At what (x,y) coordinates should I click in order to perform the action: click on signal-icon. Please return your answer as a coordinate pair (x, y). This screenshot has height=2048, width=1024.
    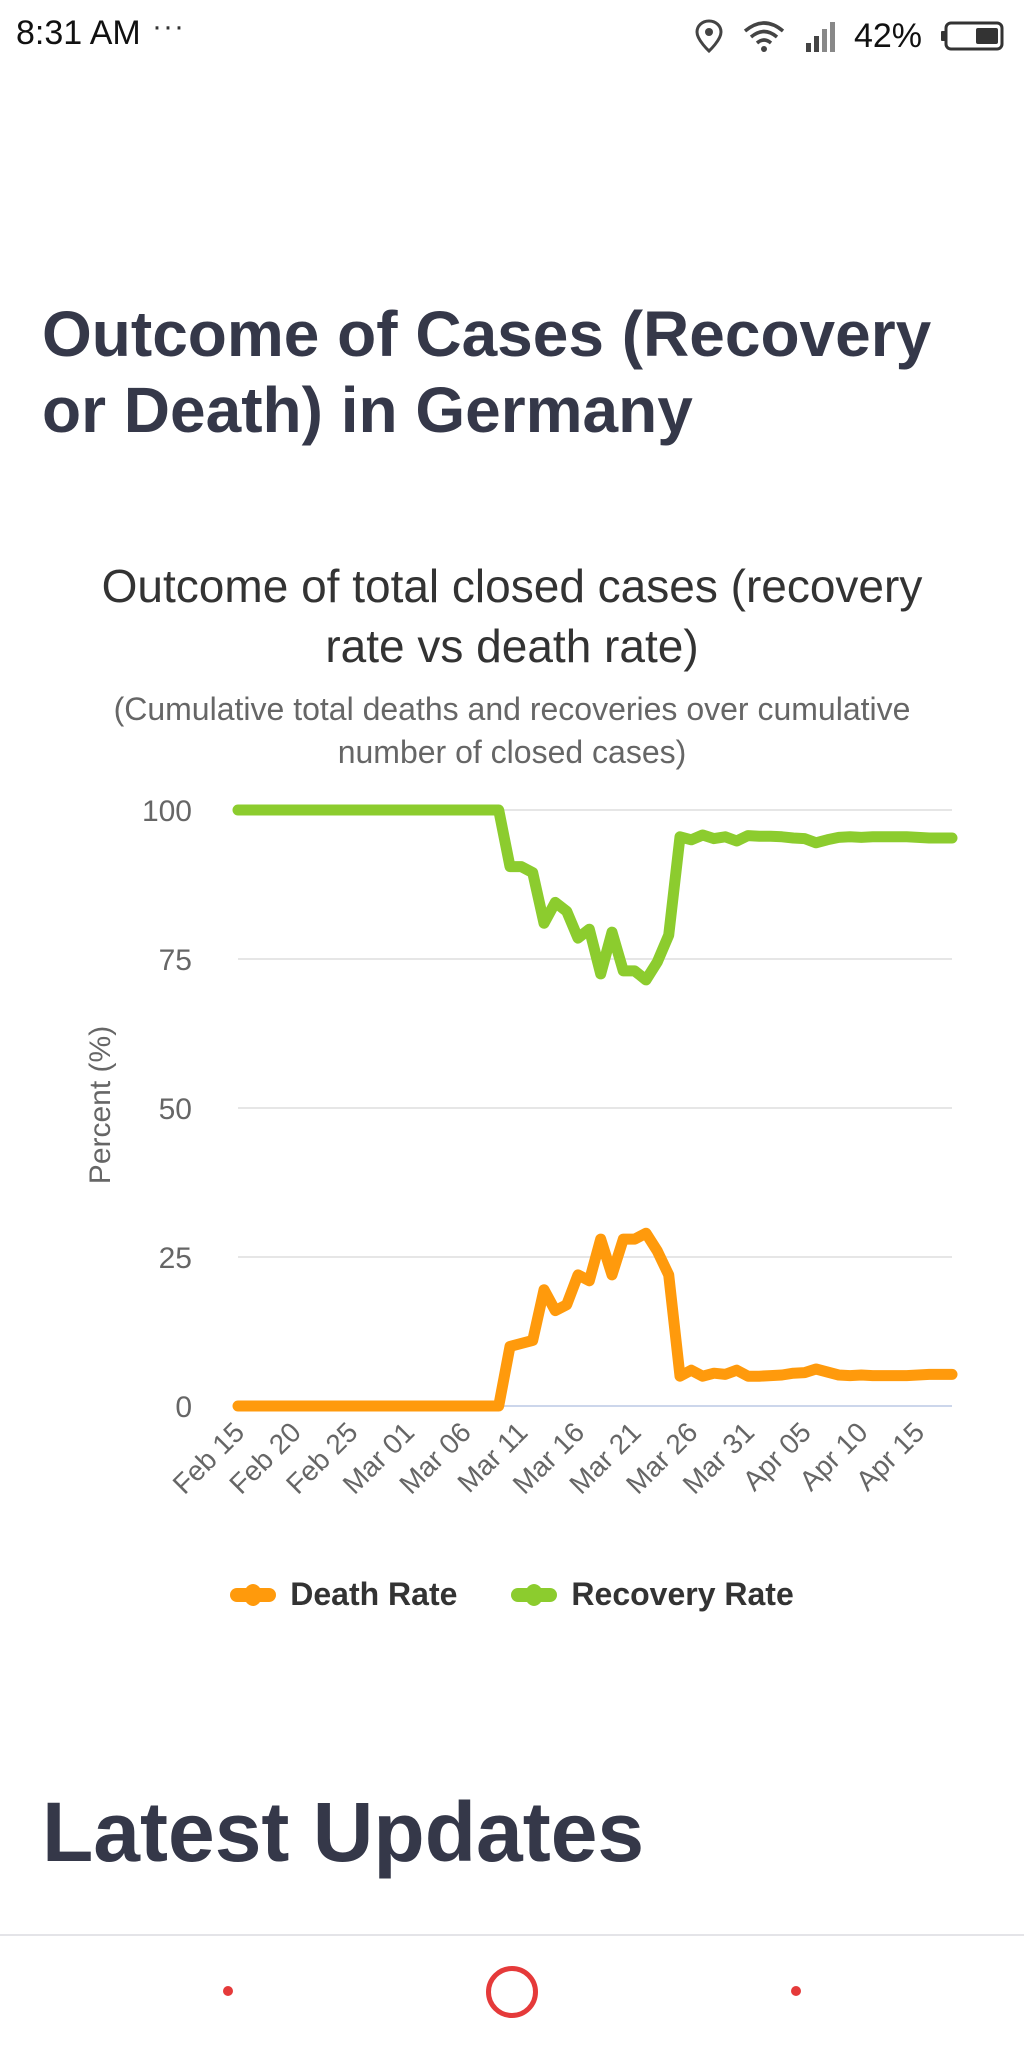
    Looking at the image, I should click on (820, 36).